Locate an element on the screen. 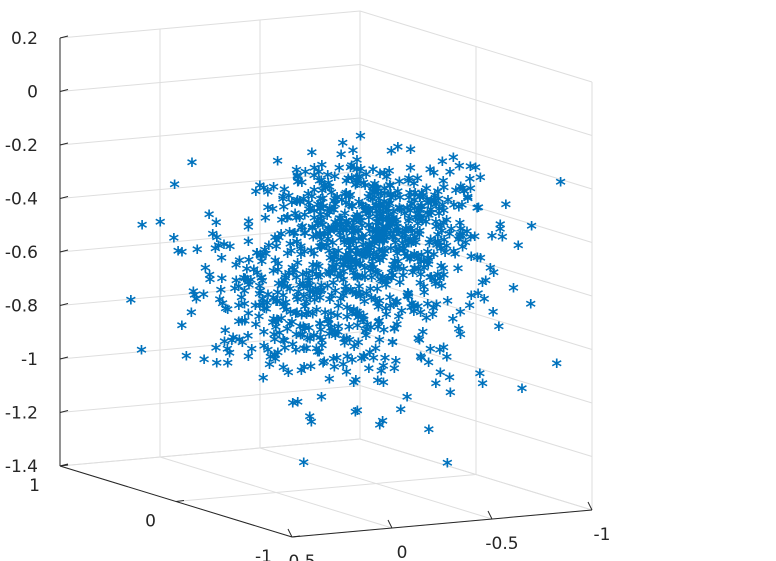  y-tick-label: 0 is located at coordinates (150, 522).